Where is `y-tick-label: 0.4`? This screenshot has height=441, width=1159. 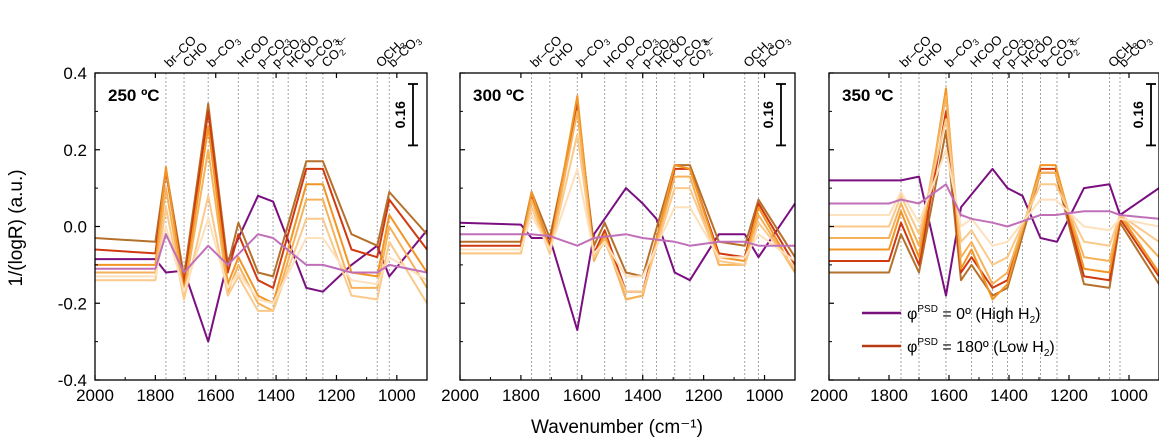 y-tick-label: 0.4 is located at coordinates (75, 73).